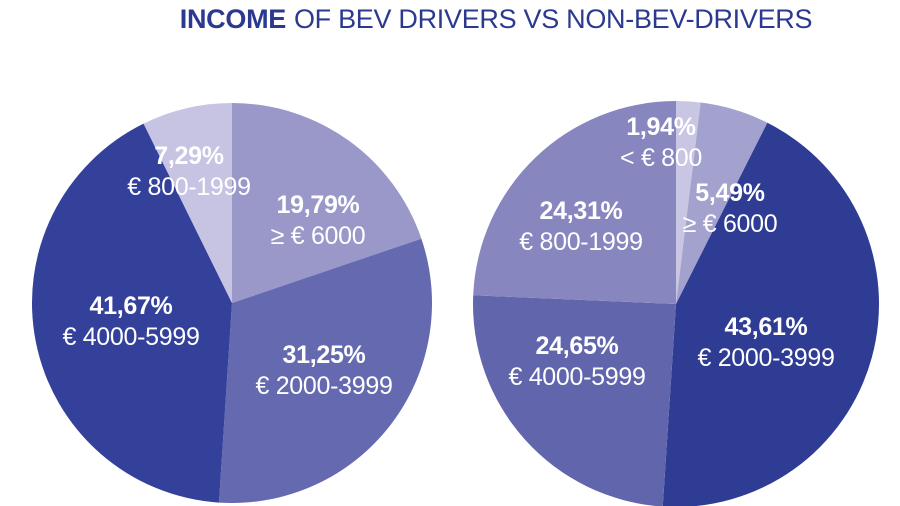  I want to click on page-title: INCOME OF BEV DRIVERS VS NON-BEV-DRIVERS, so click(450, 19).